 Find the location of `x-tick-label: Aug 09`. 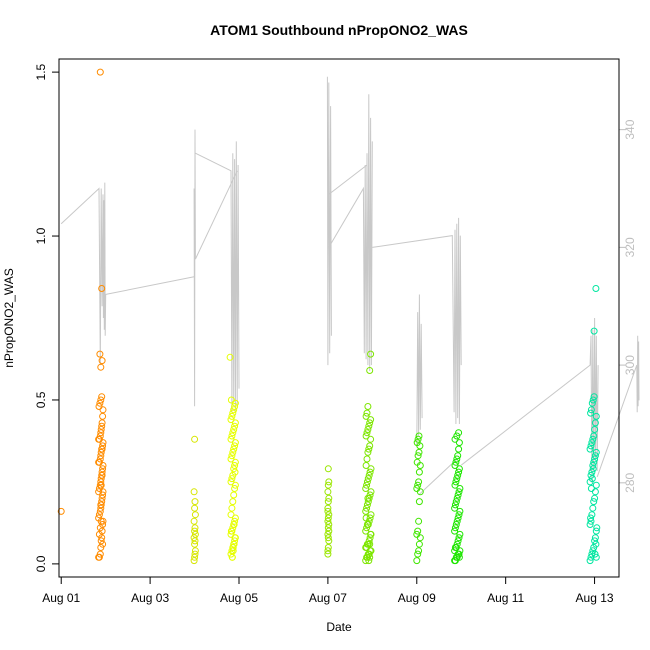

x-tick-label: Aug 09 is located at coordinates (417, 598).